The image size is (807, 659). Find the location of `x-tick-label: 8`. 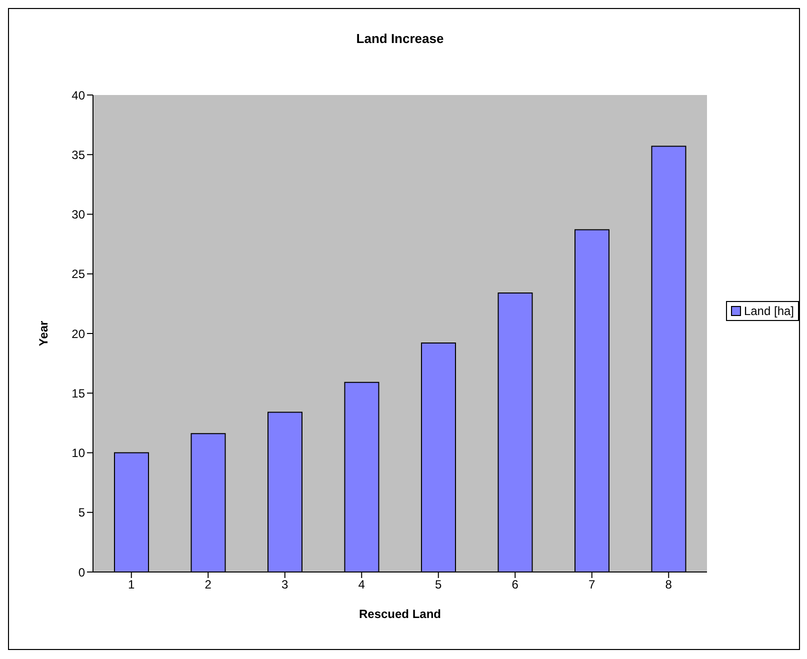

x-tick-label: 8 is located at coordinates (668, 585).